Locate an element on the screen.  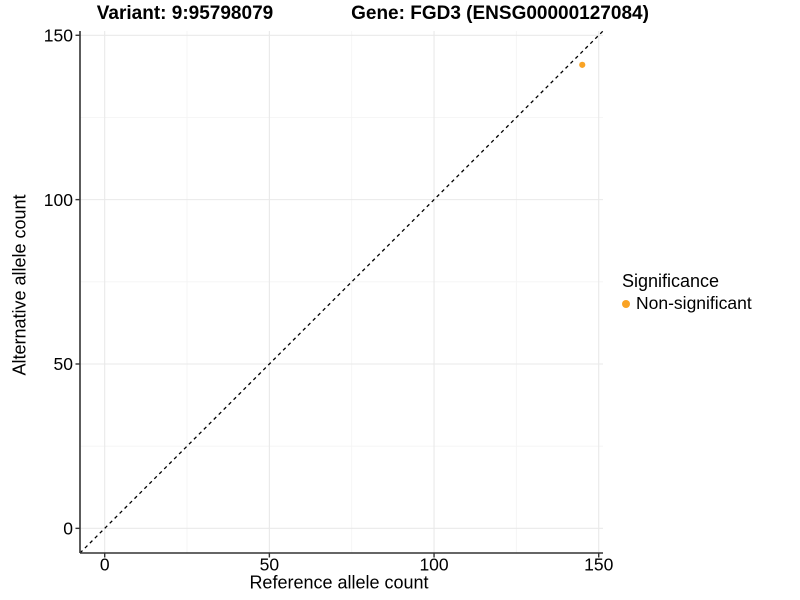
y-tick-label: 0 is located at coordinates (68, 529).